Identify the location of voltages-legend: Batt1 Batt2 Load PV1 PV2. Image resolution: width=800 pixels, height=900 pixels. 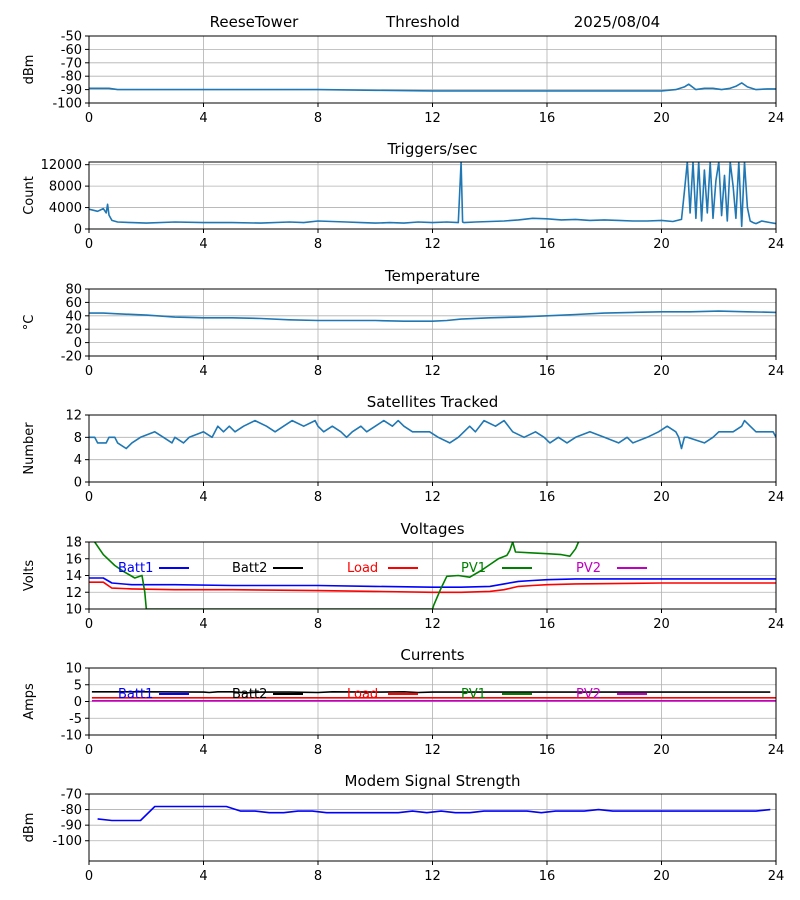
(382, 568).